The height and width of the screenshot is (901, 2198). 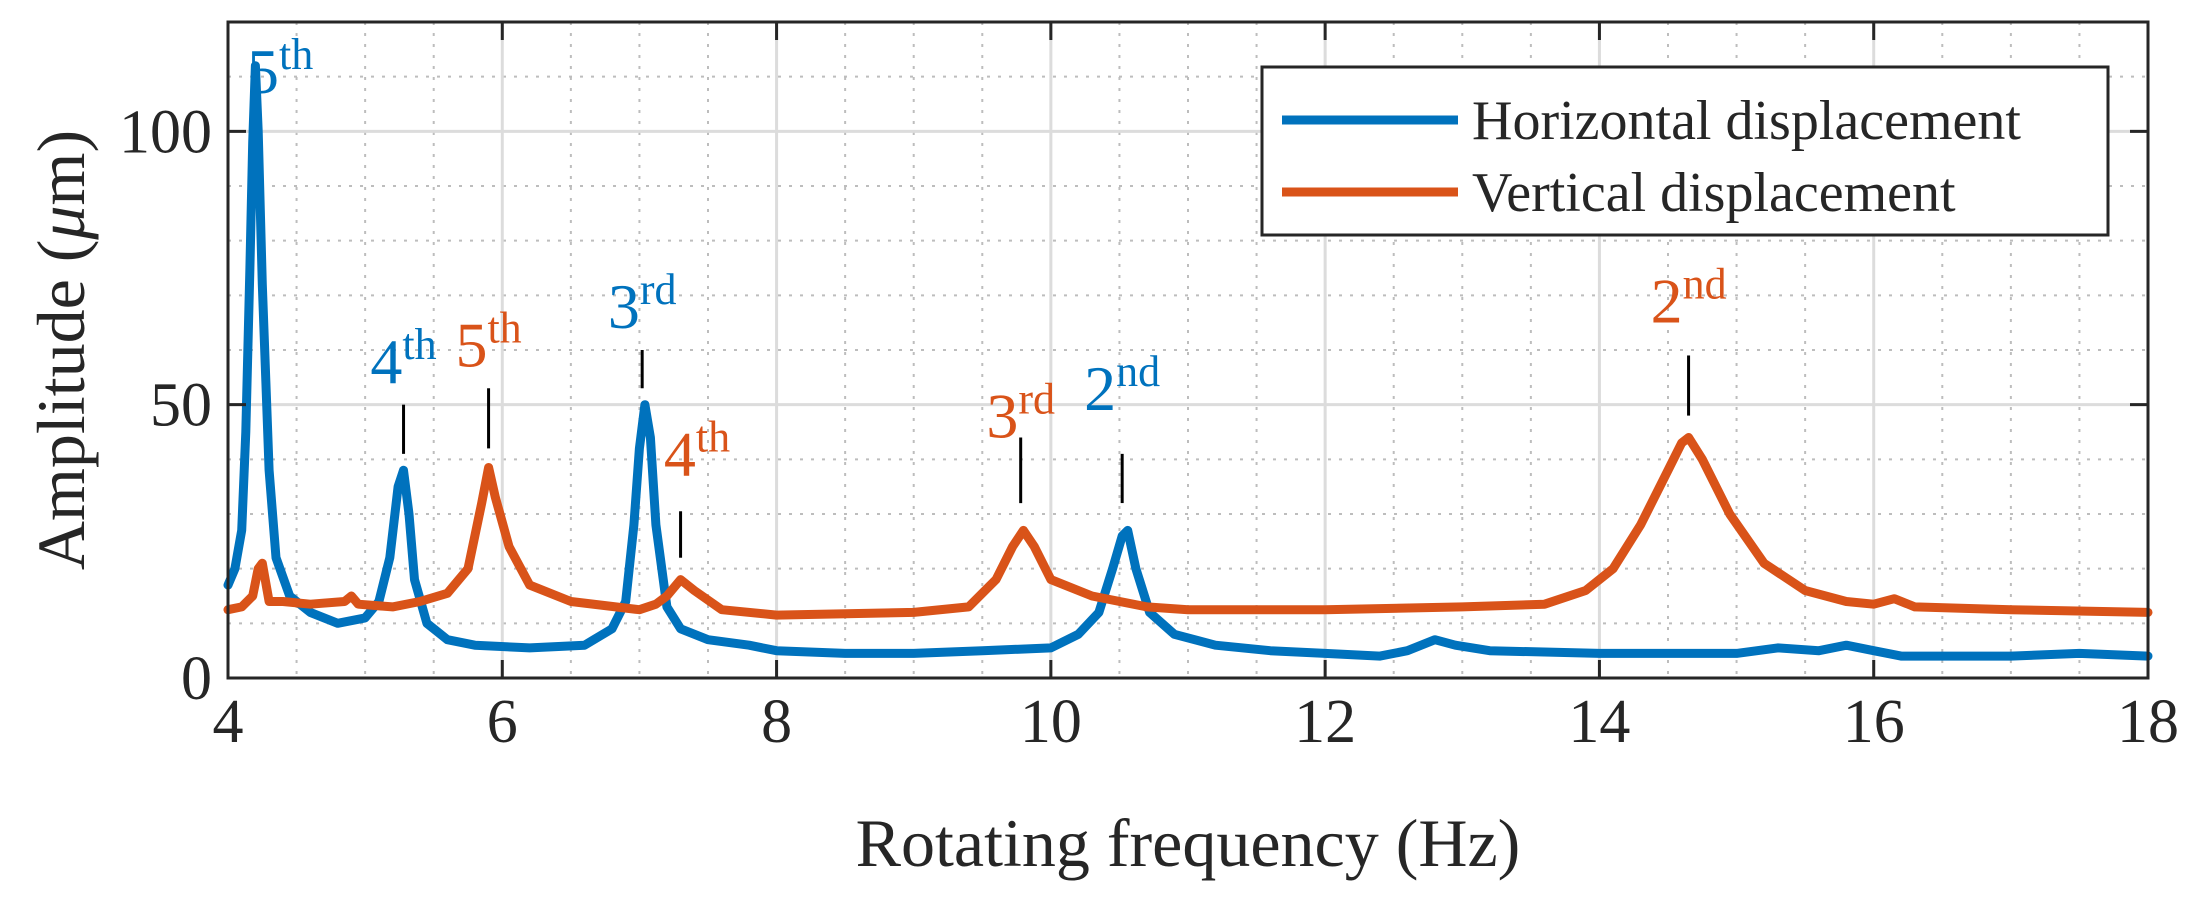 I want to click on annotation-h-5th: 5th, so click(x=280, y=68).